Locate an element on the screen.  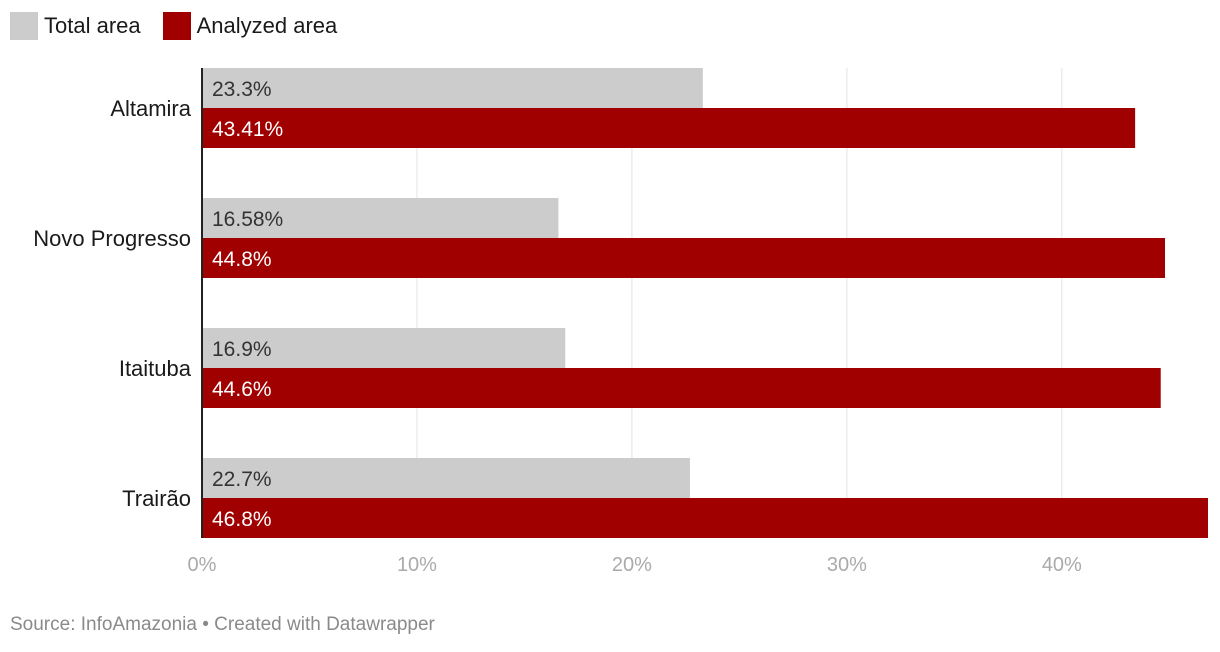
category-label: Altamira is located at coordinates (150, 108).